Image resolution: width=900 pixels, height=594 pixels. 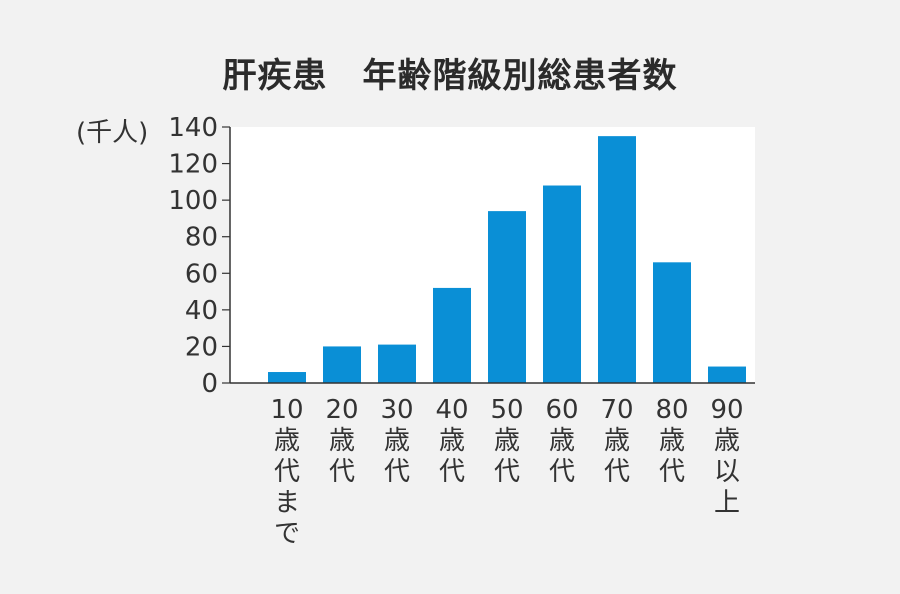 I want to click on x-category-label: 10 歳代まで, so click(x=286, y=472).